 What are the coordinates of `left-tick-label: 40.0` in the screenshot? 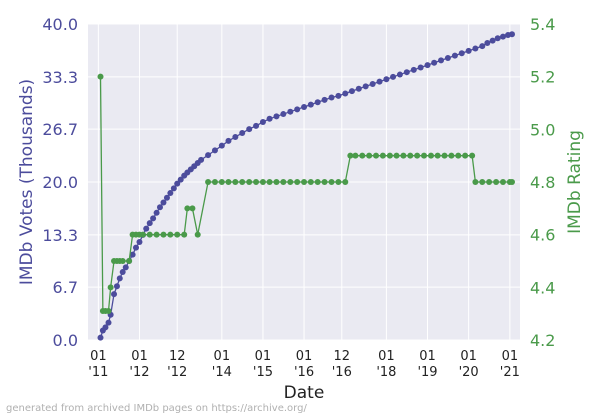 It's located at (60, 24).